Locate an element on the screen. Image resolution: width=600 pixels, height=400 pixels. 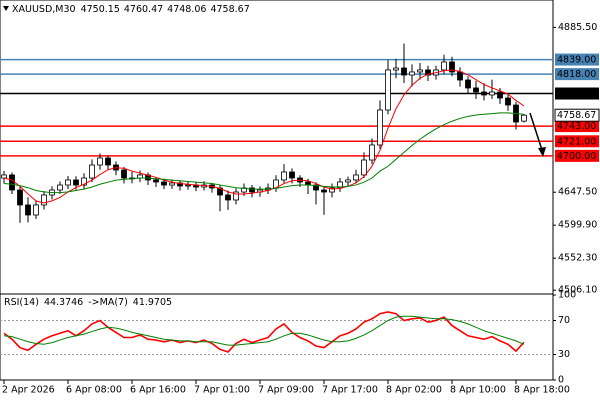
x-tick-label: 6 Apr 08:00 is located at coordinates (94, 390).